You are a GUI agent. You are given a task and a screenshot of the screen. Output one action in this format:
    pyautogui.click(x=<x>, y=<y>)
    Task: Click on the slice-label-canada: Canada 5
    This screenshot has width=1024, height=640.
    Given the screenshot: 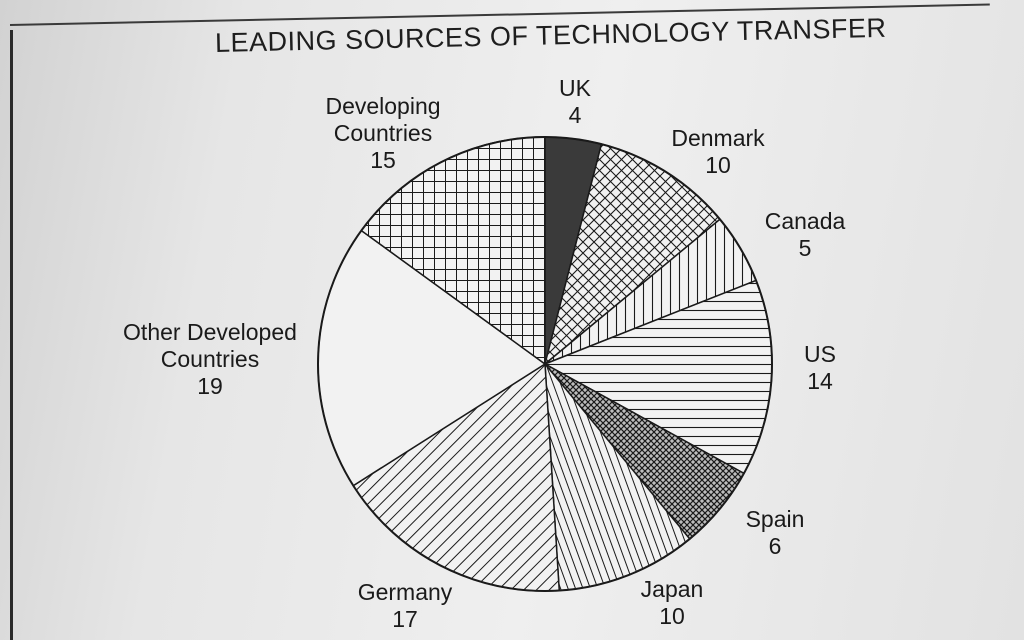 What is the action you would take?
    pyautogui.click(x=805, y=234)
    